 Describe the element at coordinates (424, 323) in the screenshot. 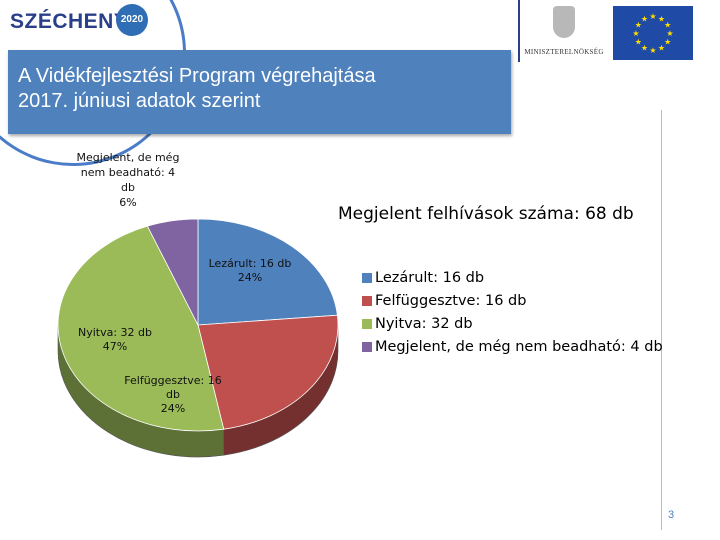

I see `legend-label: Nyitva: 32 db` at that location.